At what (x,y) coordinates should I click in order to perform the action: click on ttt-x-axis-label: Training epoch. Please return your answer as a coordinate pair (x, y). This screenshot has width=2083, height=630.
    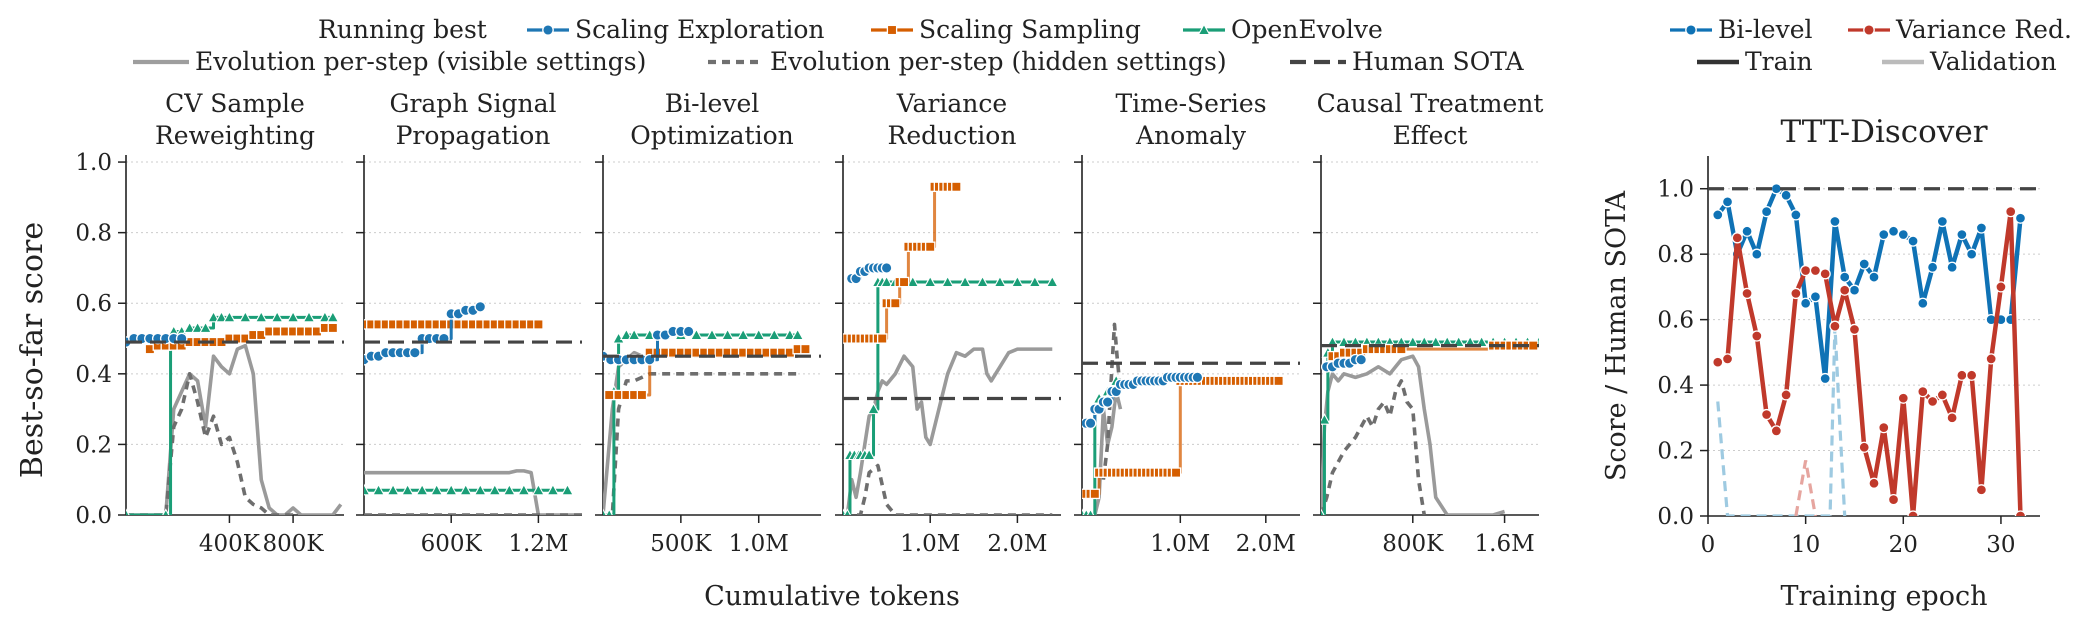
    Looking at the image, I should click on (1884, 596).